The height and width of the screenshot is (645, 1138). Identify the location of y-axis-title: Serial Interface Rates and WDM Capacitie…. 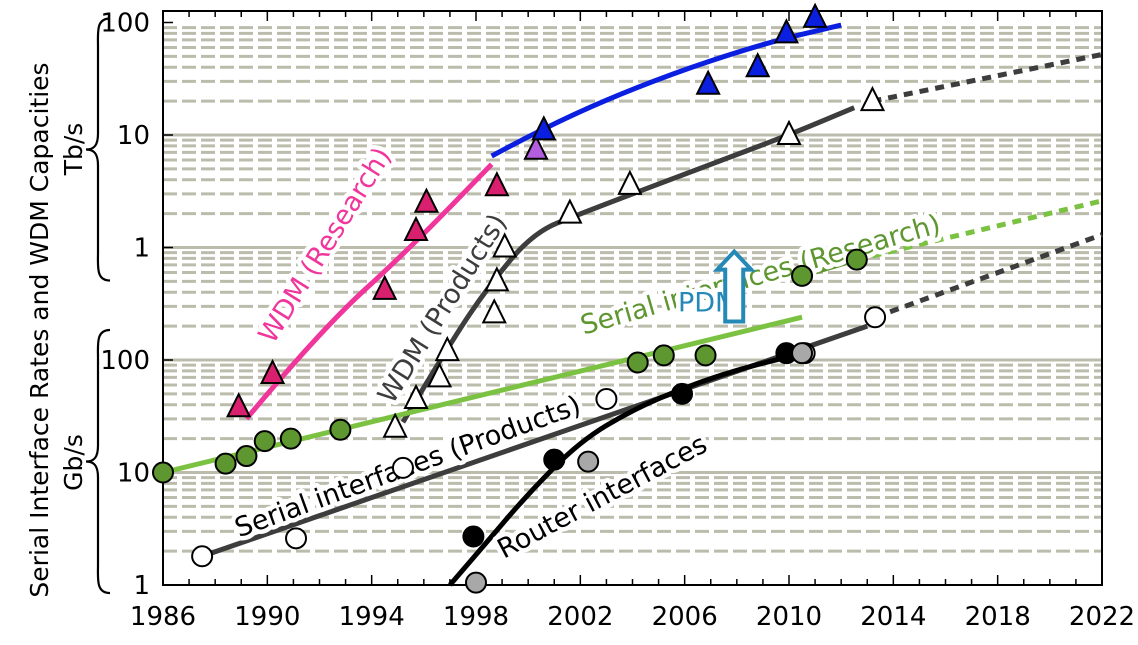
(39, 329).